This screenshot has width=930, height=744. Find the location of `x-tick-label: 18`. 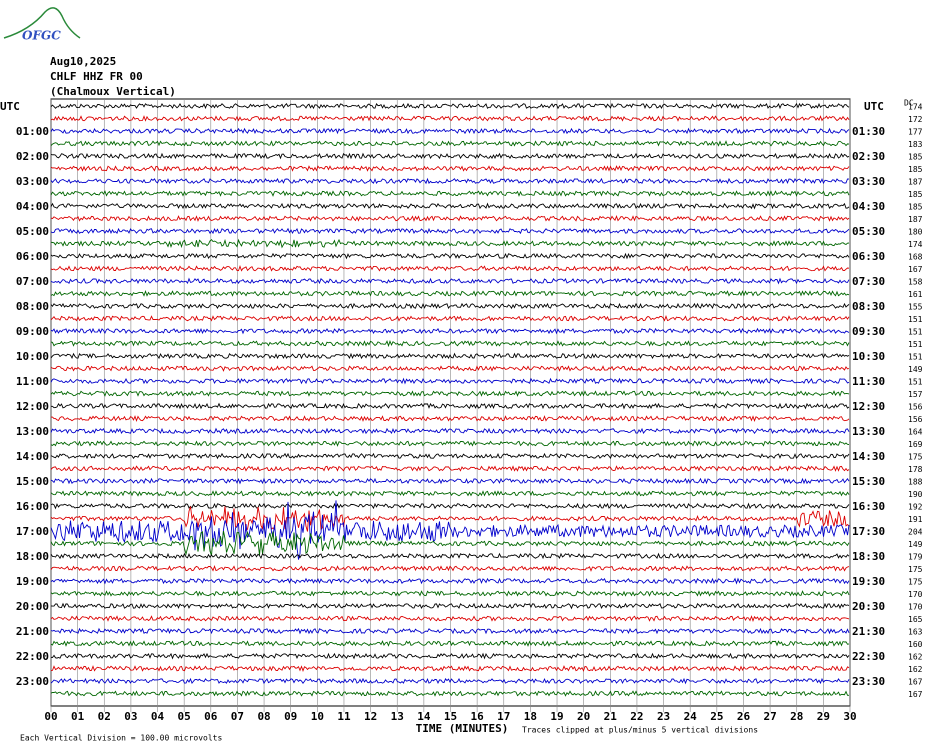

x-tick-label: 18 is located at coordinates (530, 716).